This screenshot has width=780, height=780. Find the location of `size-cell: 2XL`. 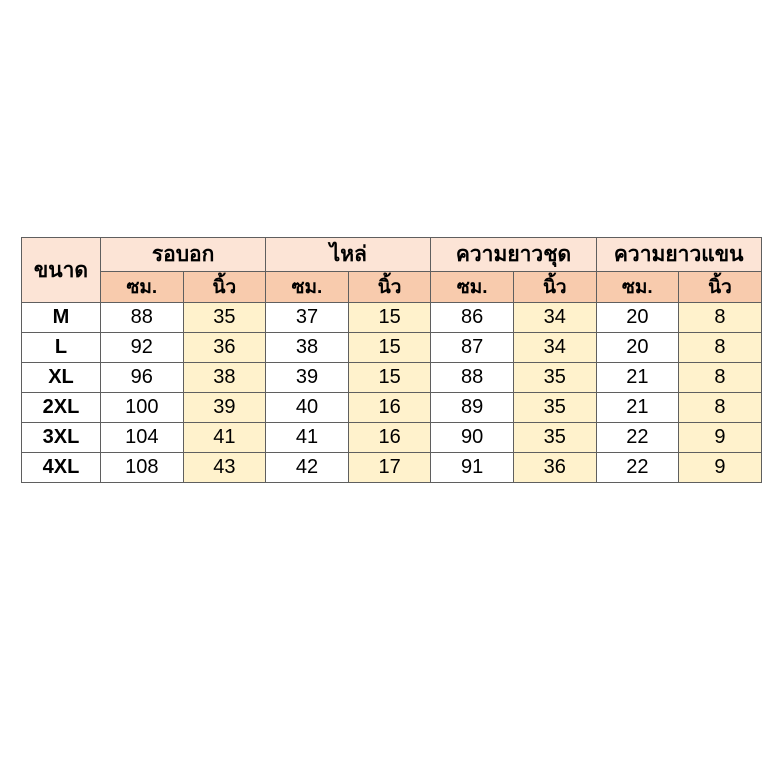

size-cell: 2XL is located at coordinates (61, 407).